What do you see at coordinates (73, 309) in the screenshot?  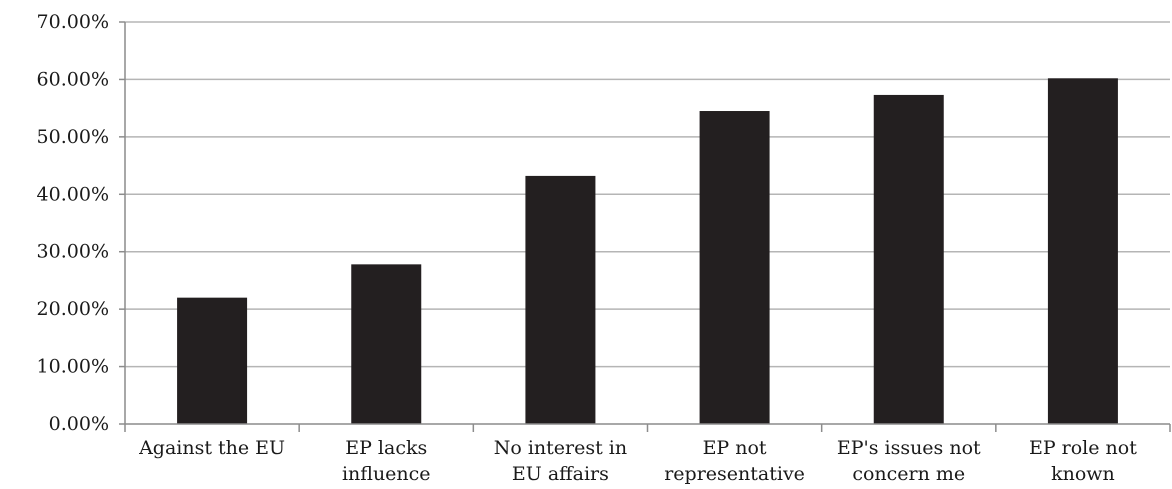 I see `y-tick-label: 20.00%` at bounding box center [73, 309].